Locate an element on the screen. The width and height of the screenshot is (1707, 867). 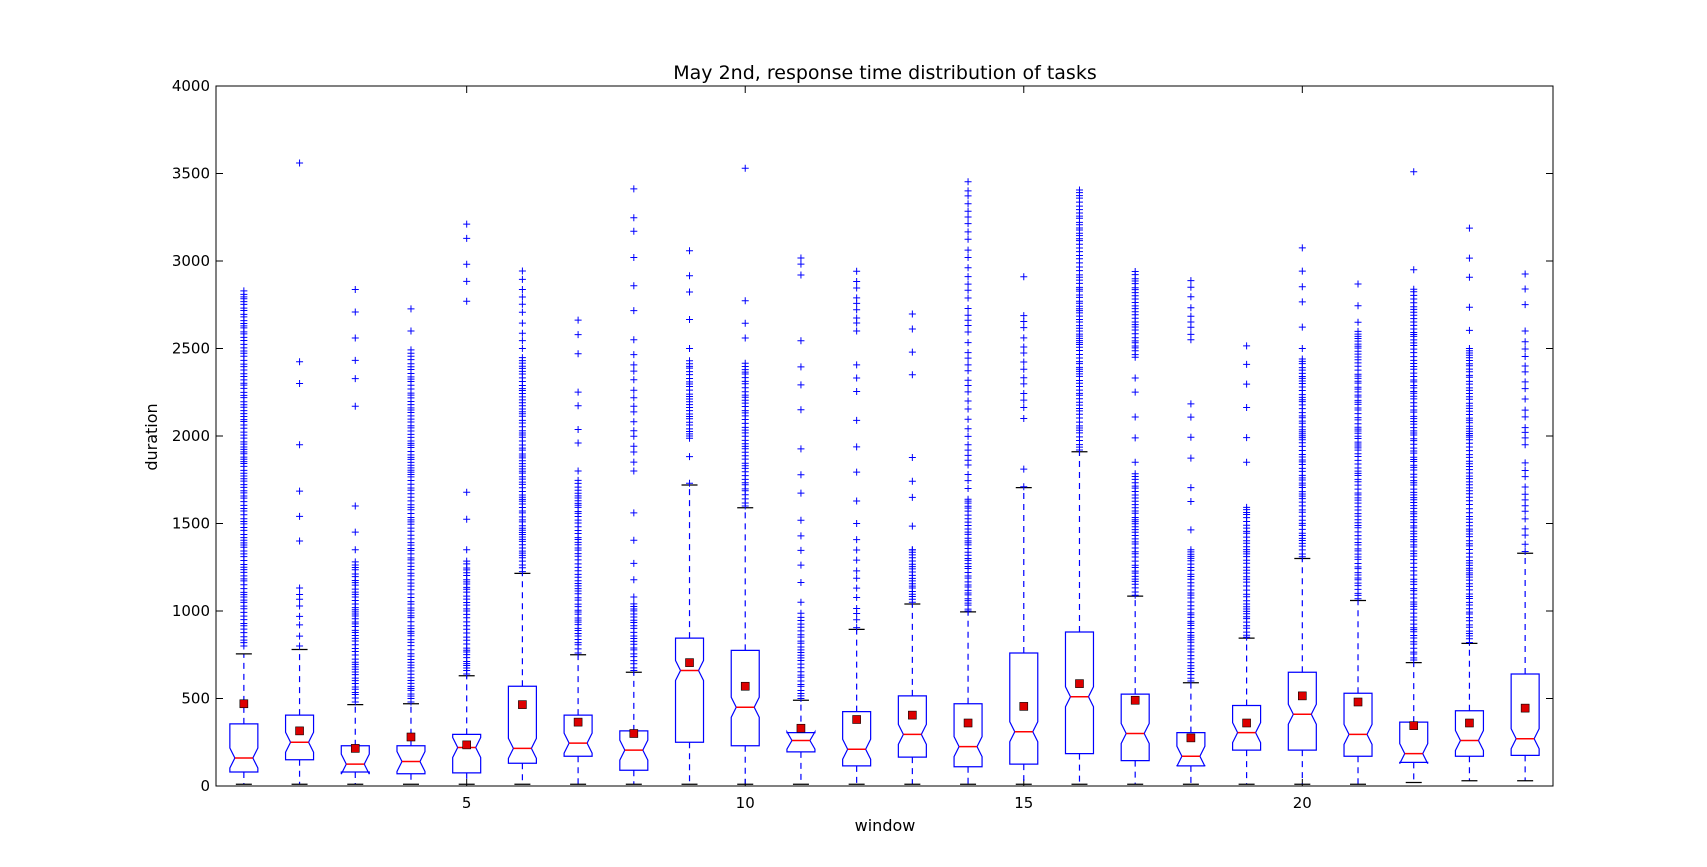
x-axis-label: window is located at coordinates (885, 825).